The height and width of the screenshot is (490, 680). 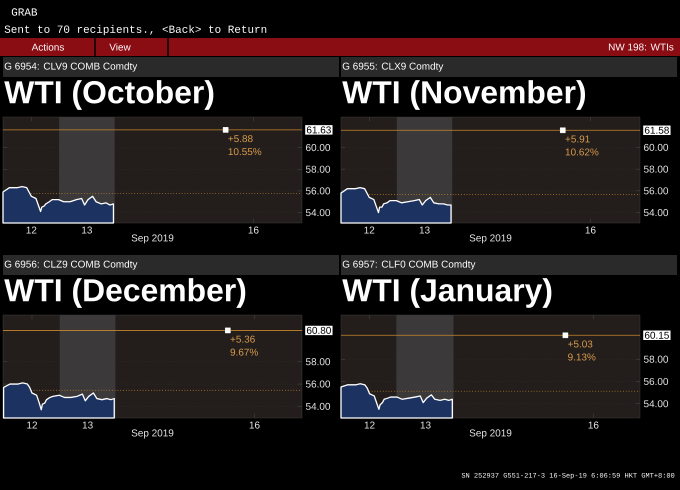 What do you see at coordinates (109, 95) in the screenshot?
I see `chart-title: WTI (October)` at bounding box center [109, 95].